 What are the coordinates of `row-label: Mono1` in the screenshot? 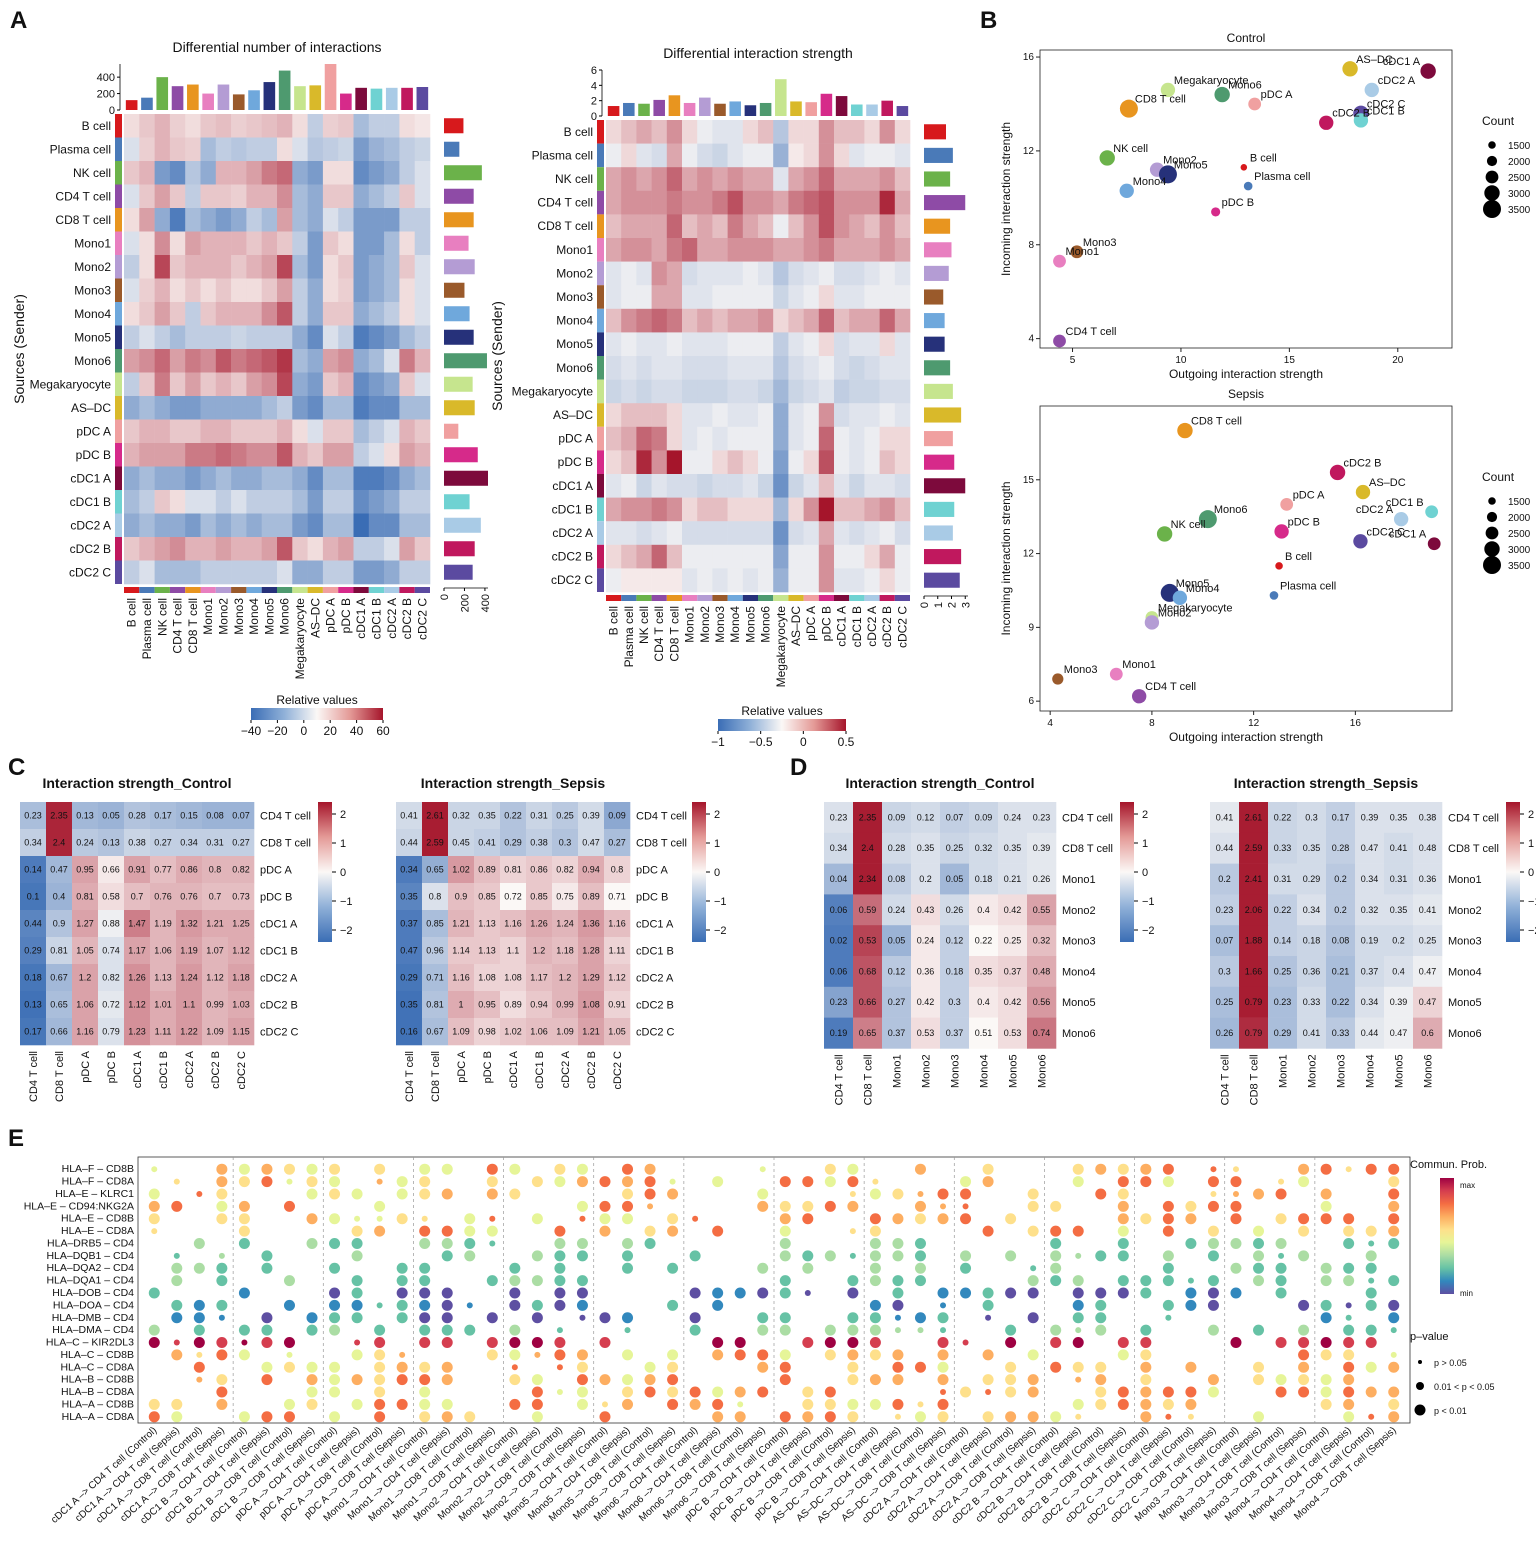 It's located at (1079, 880).